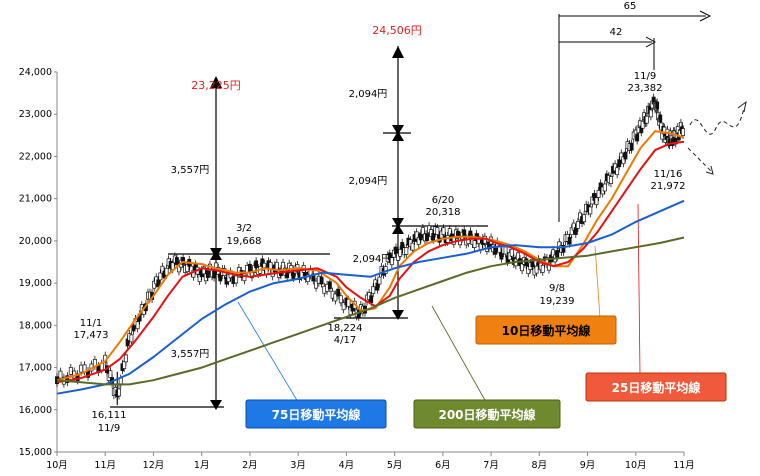 This screenshot has height=476, width=760. What do you see at coordinates (656, 387) in the screenshot?
I see `legend-ma25: 25日移動平均線` at bounding box center [656, 387].